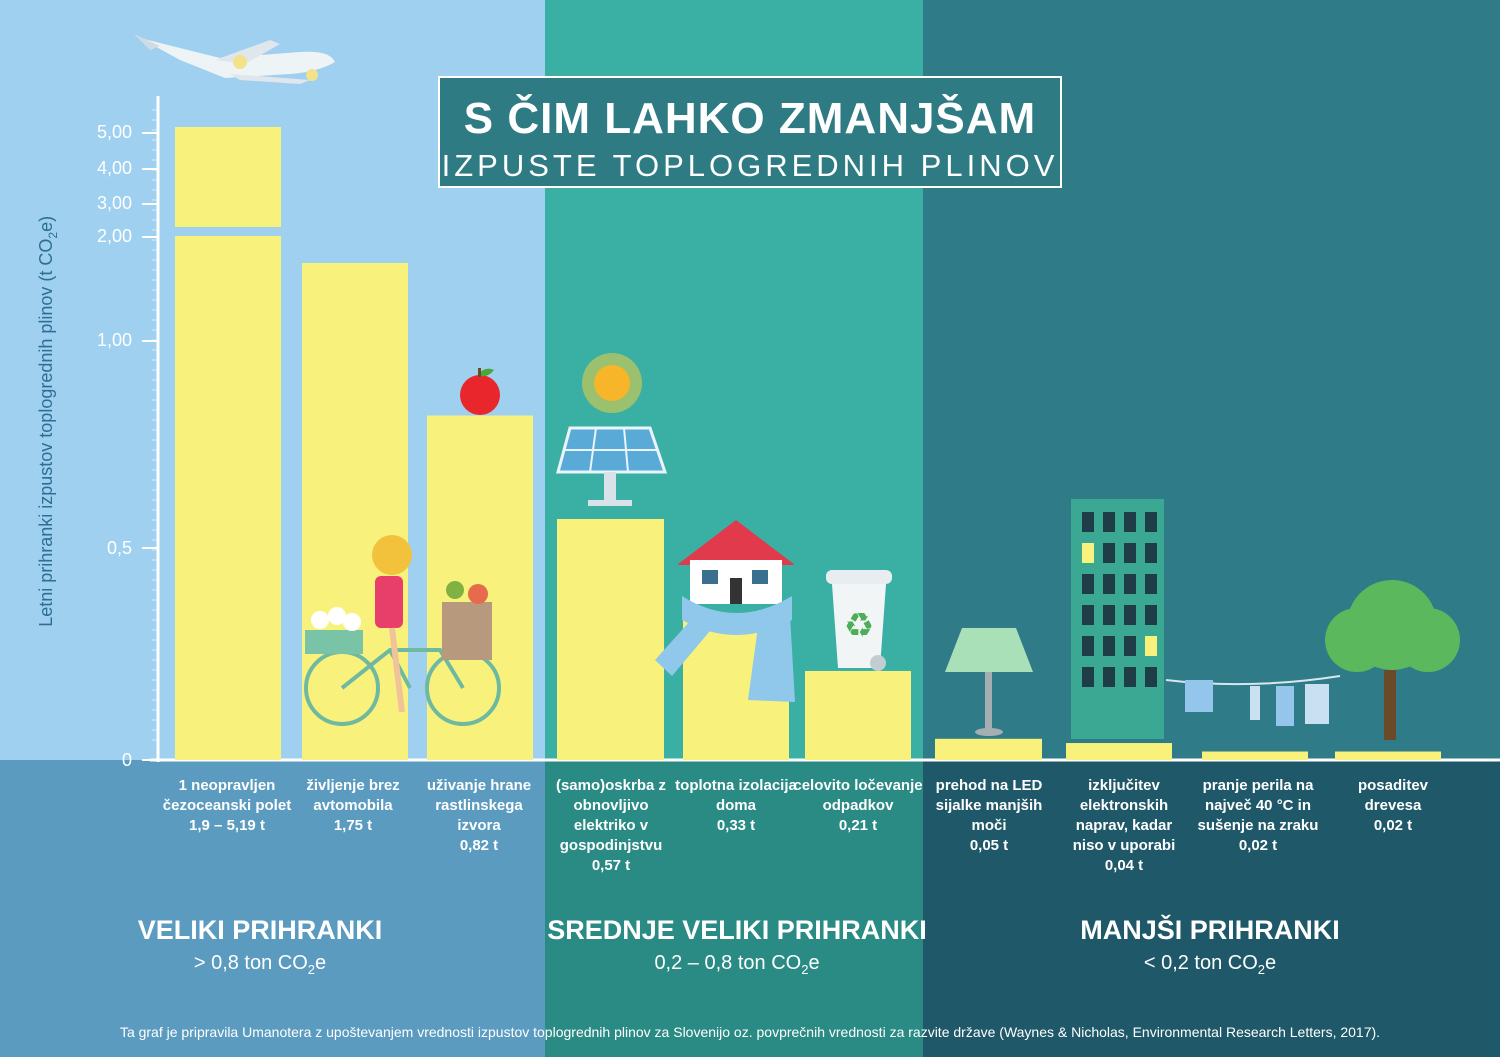 The width and height of the screenshot is (1500, 1057). What do you see at coordinates (1117, 619) in the screenshot?
I see `building-icon` at bounding box center [1117, 619].